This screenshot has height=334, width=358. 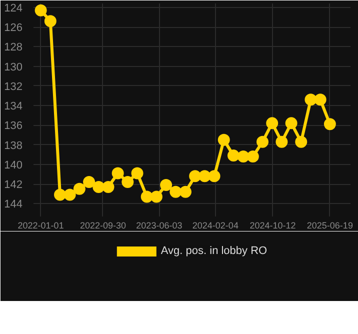 I want to click on x-tick-label: 2024-02-04, so click(x=215, y=225).